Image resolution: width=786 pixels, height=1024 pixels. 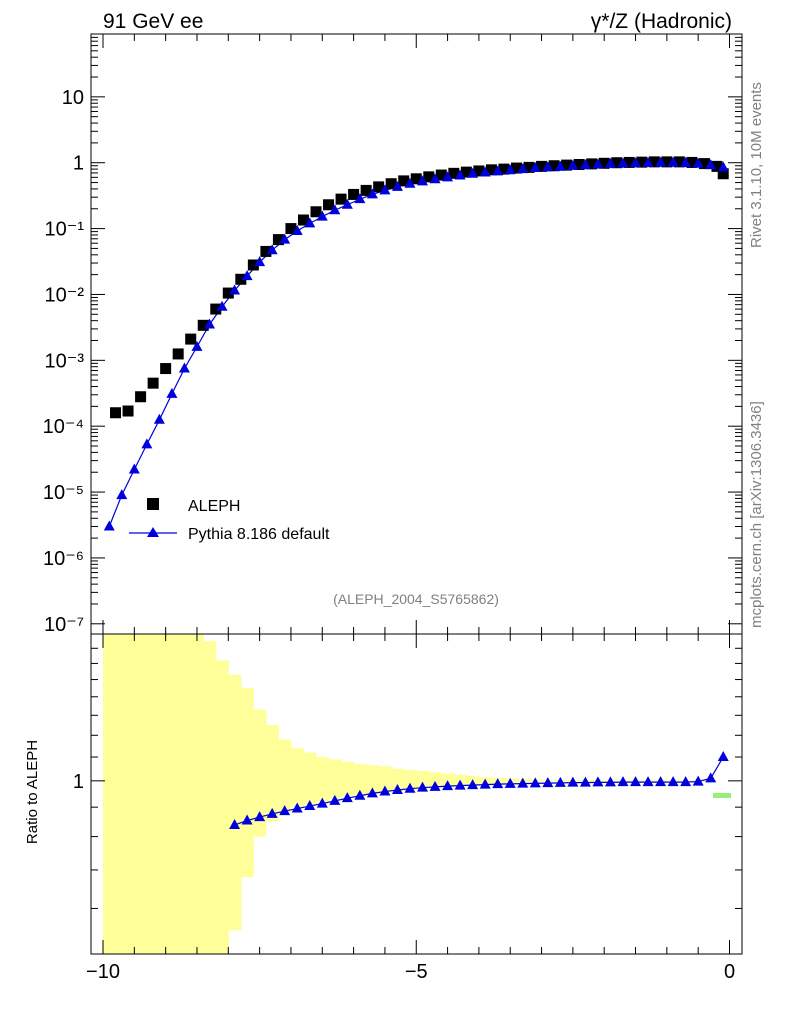 What do you see at coordinates (65, 361) in the screenshot?
I see `main-ytick-label: 10⁻³` at bounding box center [65, 361].